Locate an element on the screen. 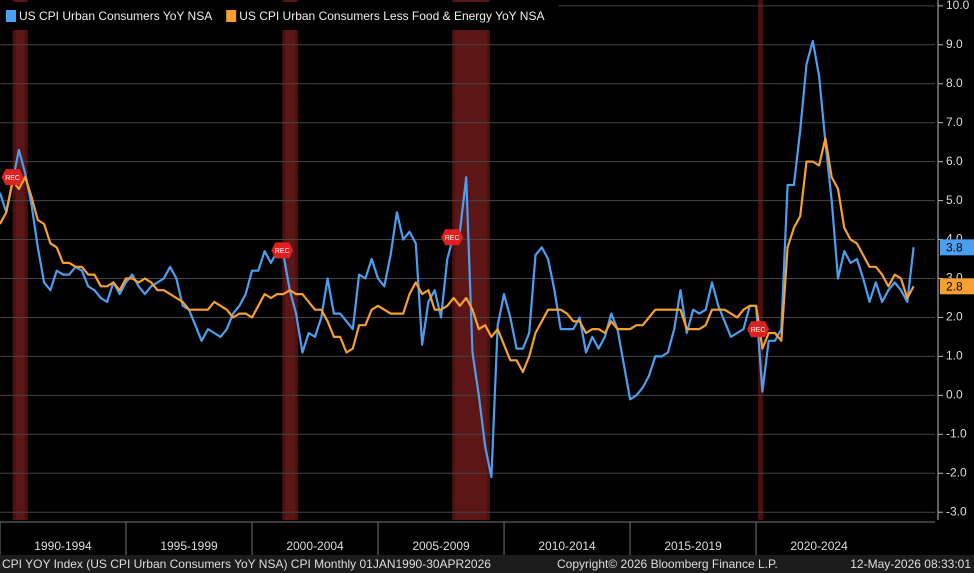 This screenshot has width=974, height=573. y-tick-label: 10.0 is located at coordinates (958, 6).